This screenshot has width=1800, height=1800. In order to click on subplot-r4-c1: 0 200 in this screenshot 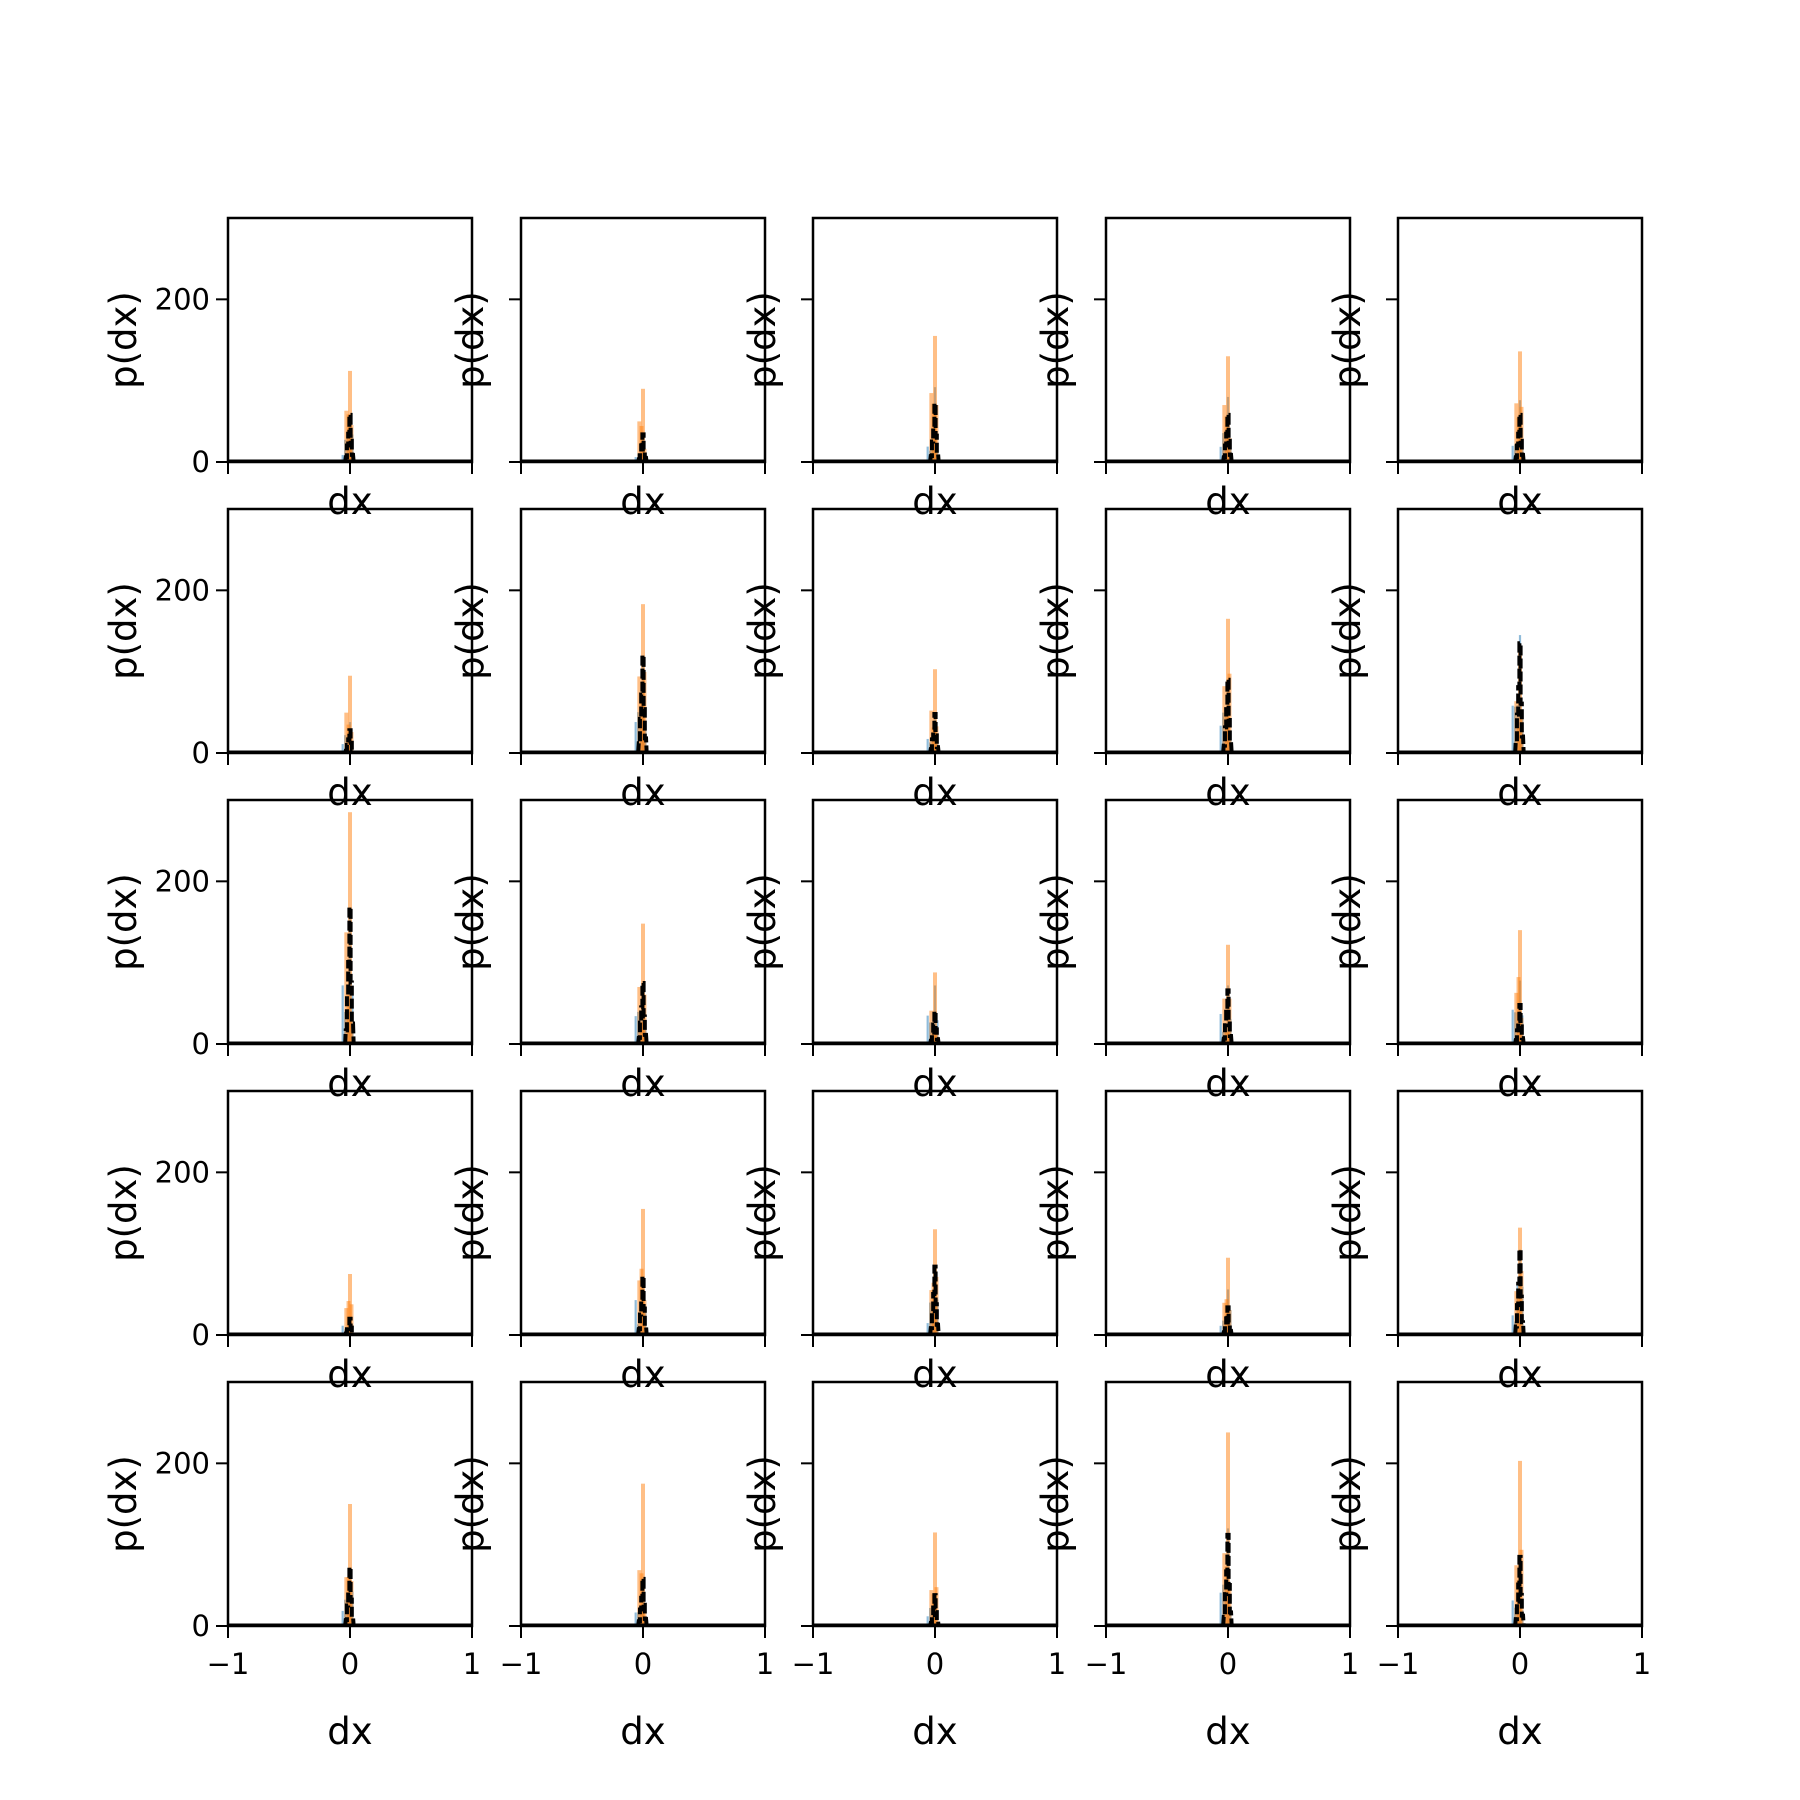, I will do `click(314, 1220)`.